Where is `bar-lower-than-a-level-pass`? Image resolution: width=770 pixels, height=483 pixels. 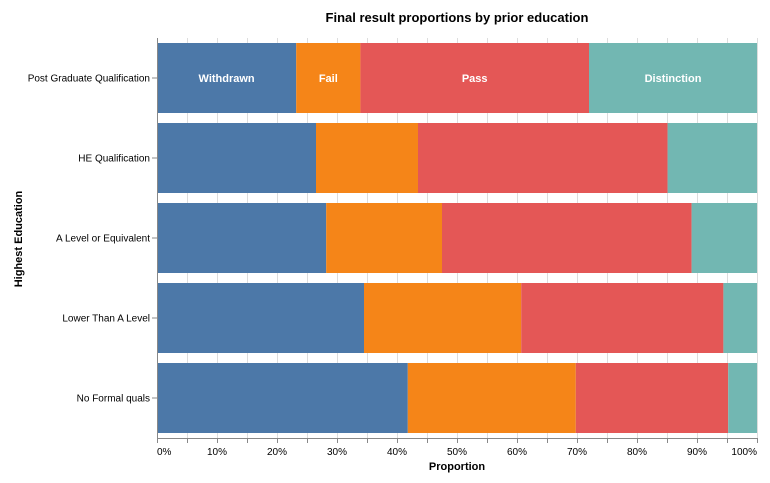 bar-lower-than-a-level-pass is located at coordinates (622, 318).